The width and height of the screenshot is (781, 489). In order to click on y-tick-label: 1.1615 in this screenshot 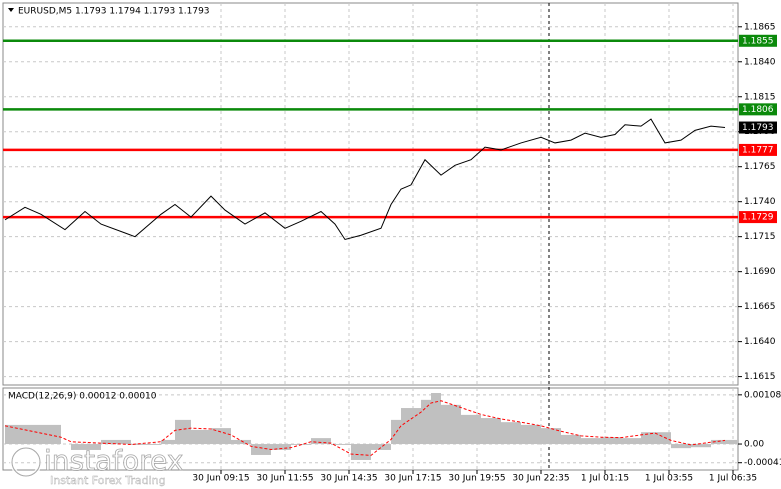, I will do `click(760, 377)`.